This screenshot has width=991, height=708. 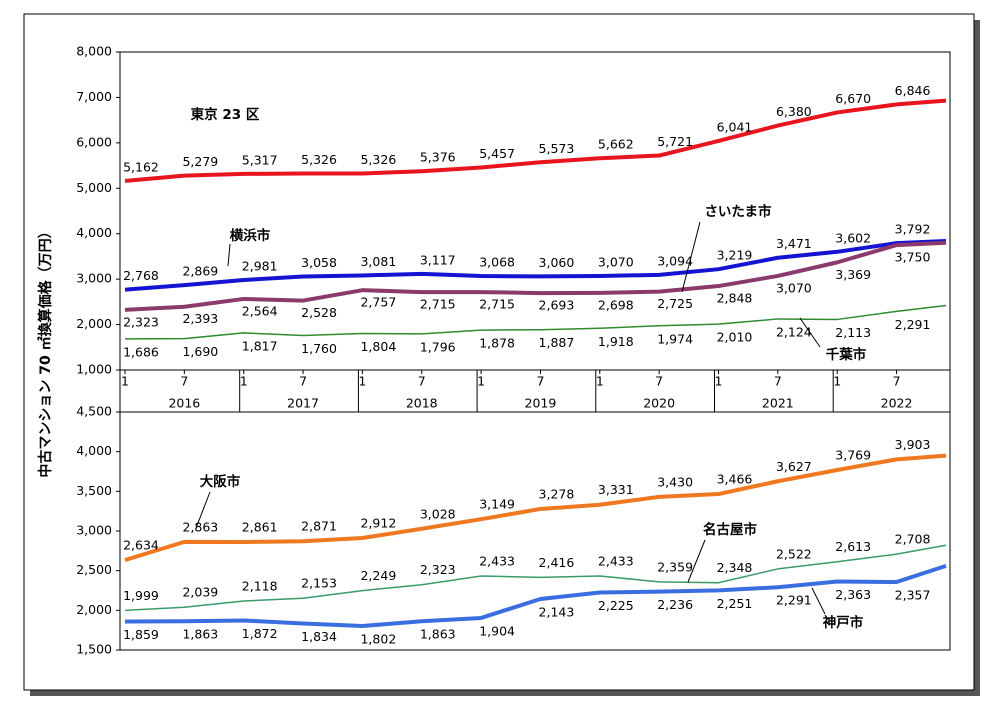 I want to click on value-label: 5,326, so click(x=319, y=159).